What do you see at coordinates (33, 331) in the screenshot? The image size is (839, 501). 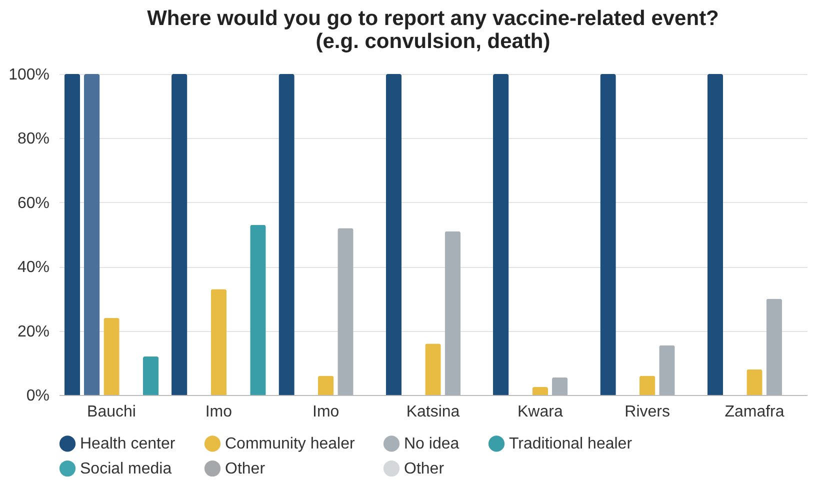 I see `y-tick-label: 20%` at bounding box center [33, 331].